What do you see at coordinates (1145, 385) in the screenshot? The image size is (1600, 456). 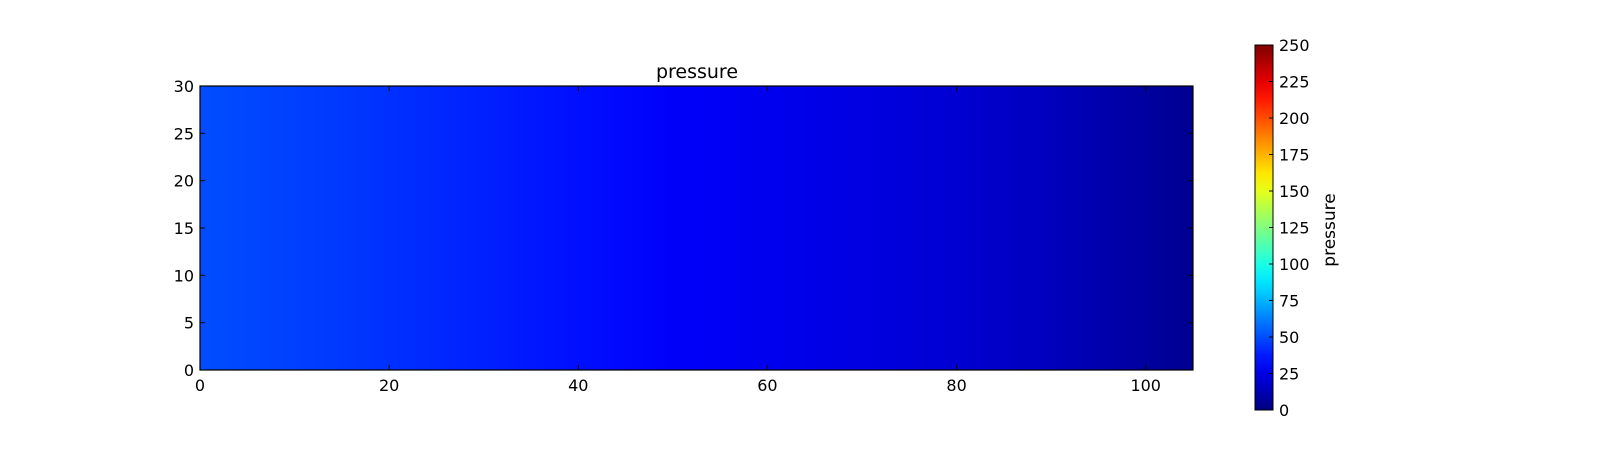 I see `x-tick-label: 100` at bounding box center [1145, 385].